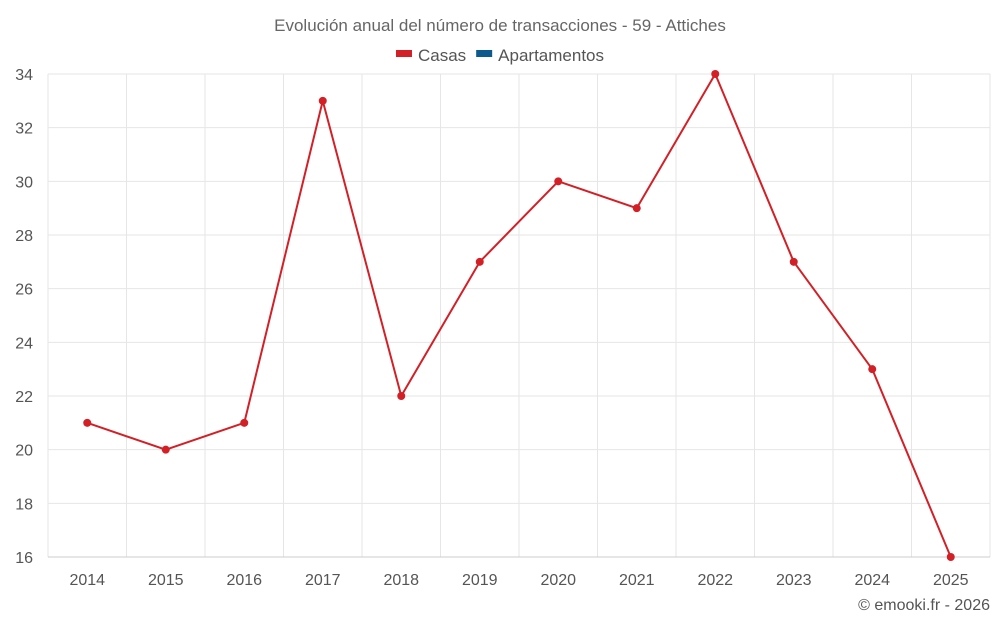 The image size is (1000, 625). Describe the element at coordinates (794, 580) in the screenshot. I see `x-tick-label: 2023` at that location.